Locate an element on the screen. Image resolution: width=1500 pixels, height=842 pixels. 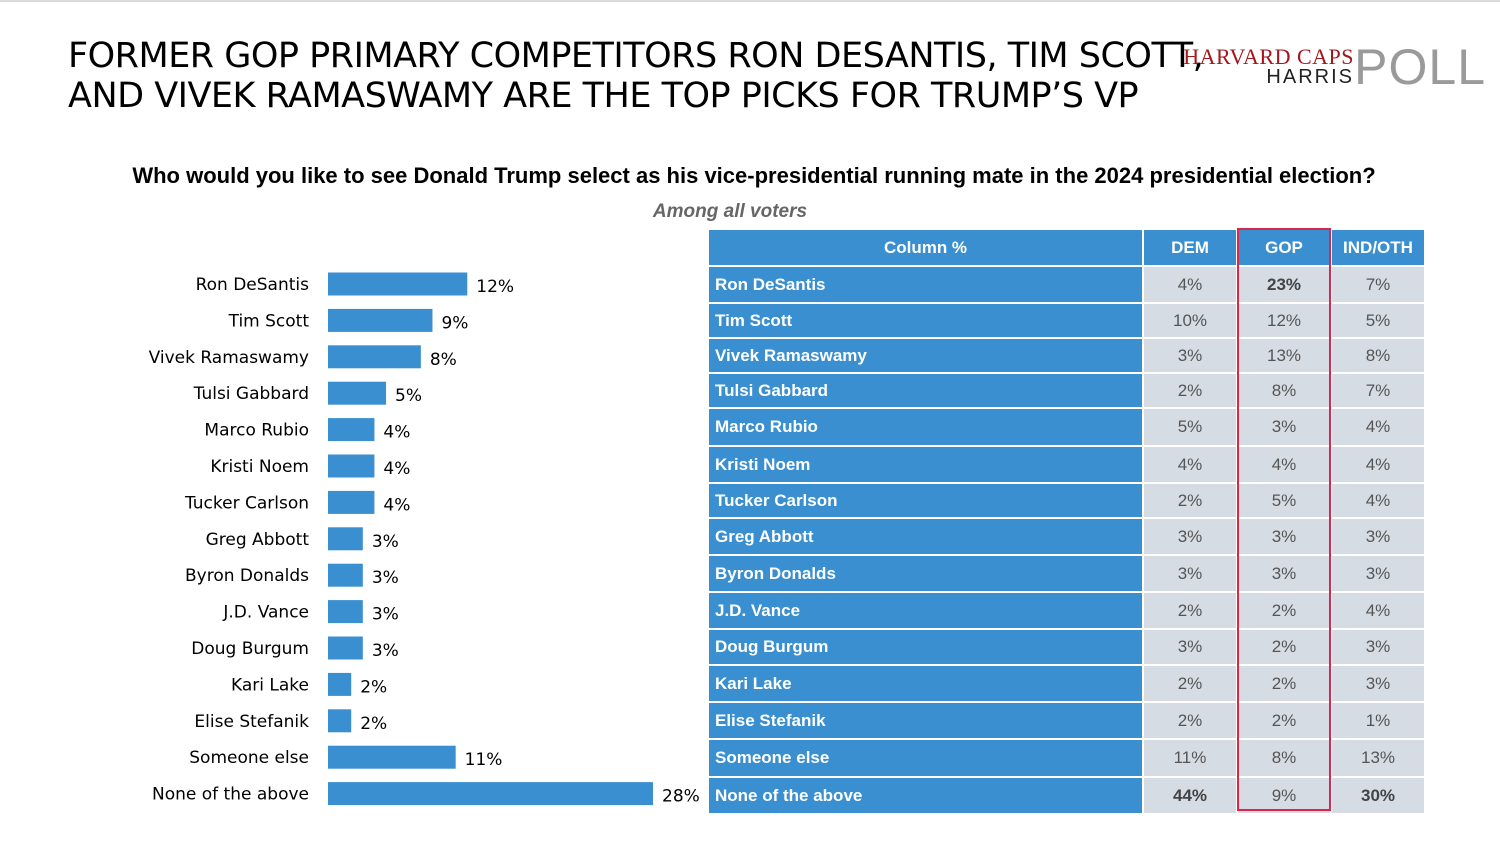
table-row: Tulsi Gabbard 2% 8% 7% is located at coordinates (1067, 391).